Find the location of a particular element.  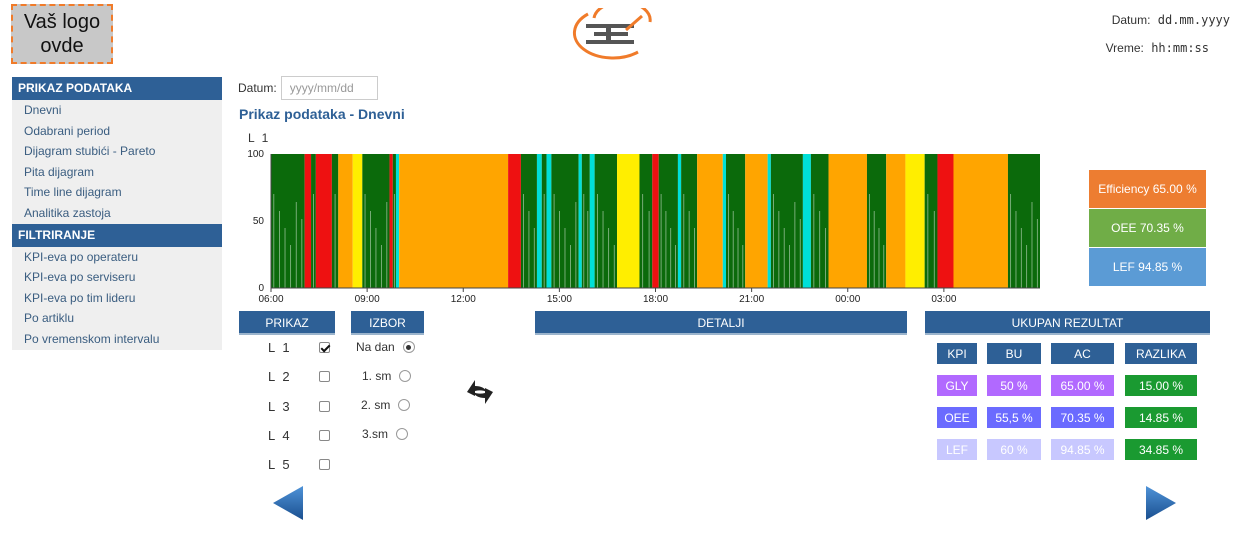

sidebar-item-dnevni: Dnevni is located at coordinates (43, 110).